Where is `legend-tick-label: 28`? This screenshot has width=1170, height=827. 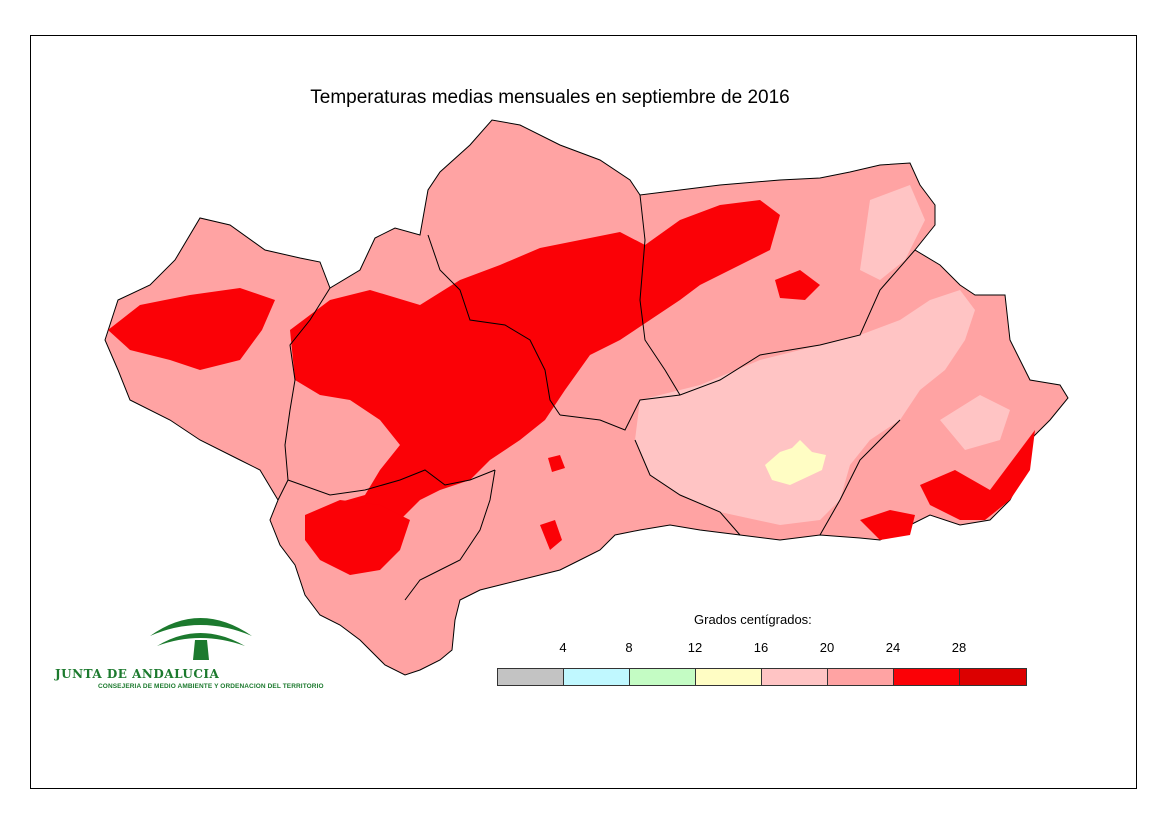
legend-tick-label: 28 is located at coordinates (959, 647).